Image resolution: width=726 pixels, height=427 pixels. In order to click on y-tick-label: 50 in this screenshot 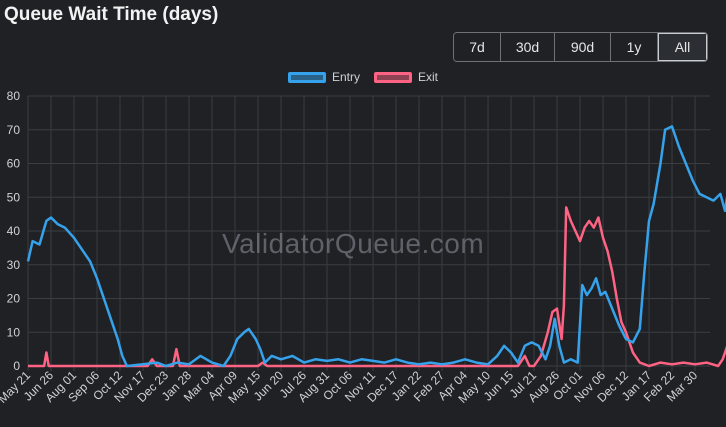, I will do `click(14, 197)`.